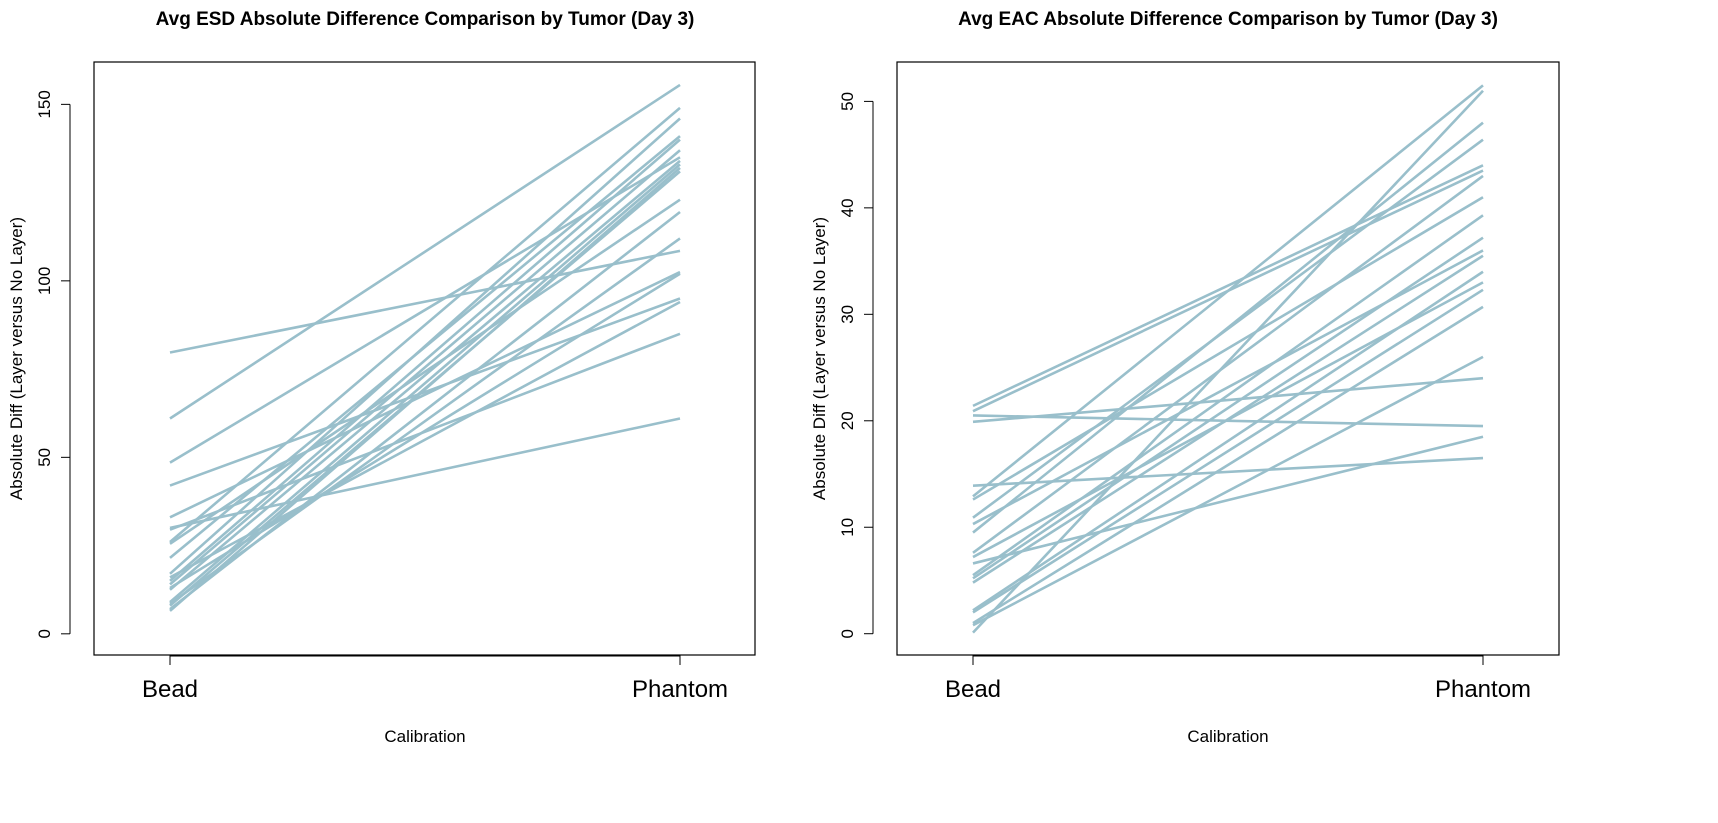 This screenshot has height=823, width=1718. What do you see at coordinates (44, 104) in the screenshot?
I see `y-tick-label: 150` at bounding box center [44, 104].